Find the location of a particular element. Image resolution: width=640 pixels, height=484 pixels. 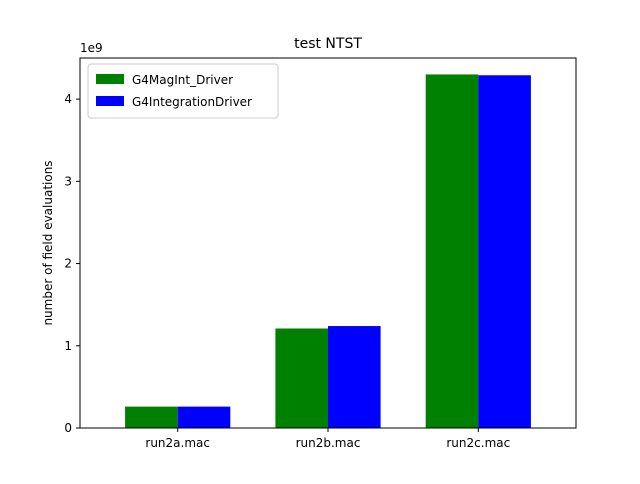

x-tick-label: run2c.mac is located at coordinates (478, 443).